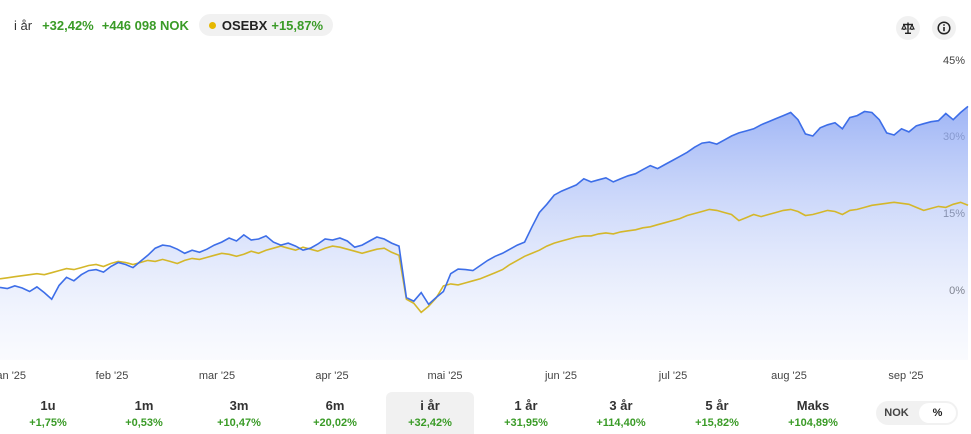 The width and height of the screenshot is (971, 434). What do you see at coordinates (217, 376) in the screenshot?
I see `x-tick-label: mar '25` at bounding box center [217, 376].